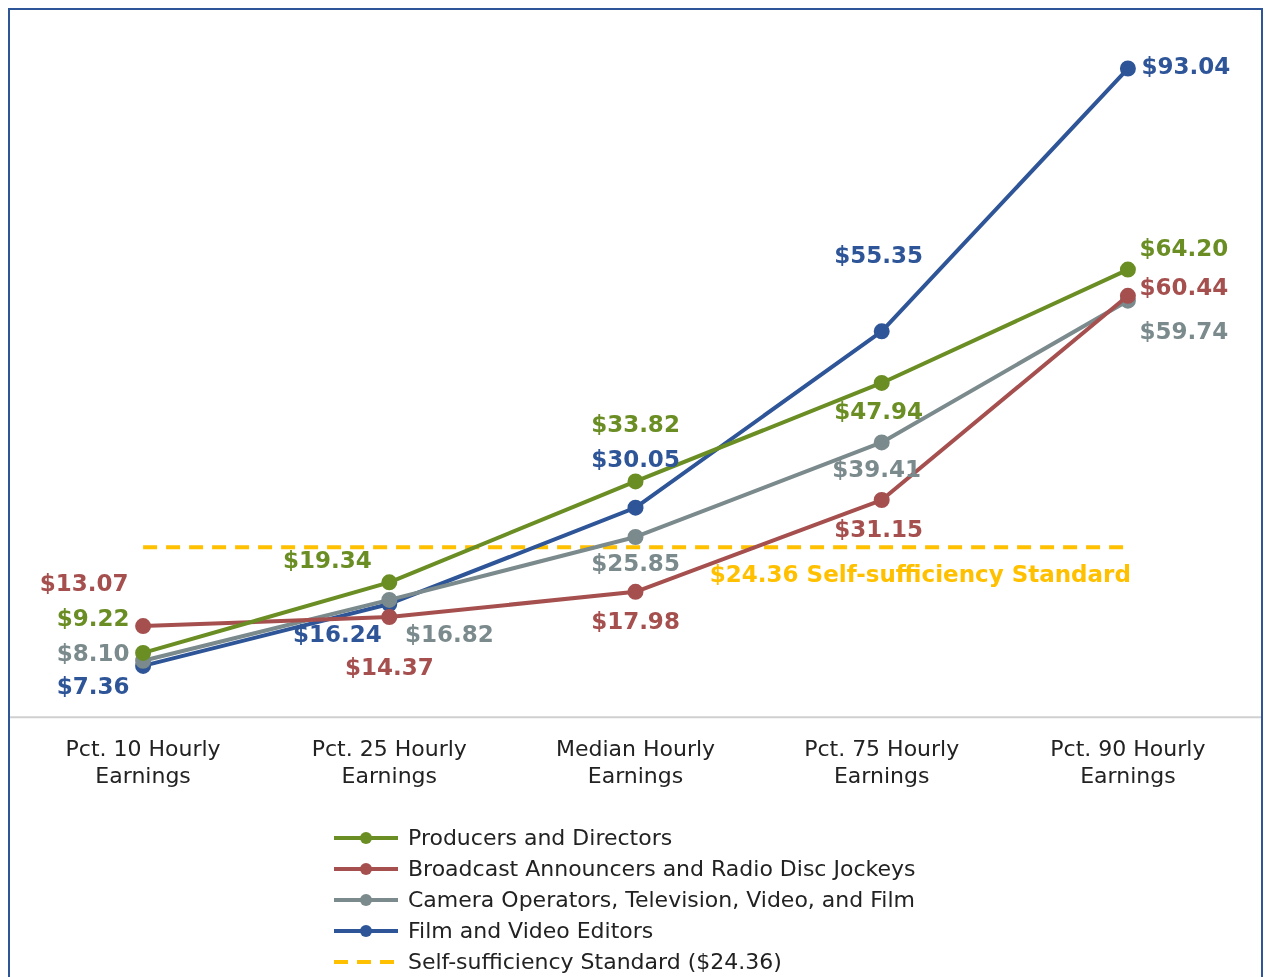 The width and height of the screenshot is (1265, 977). What do you see at coordinates (93, 652) in the screenshot?
I see `data-label: $8.10` at bounding box center [93, 652].